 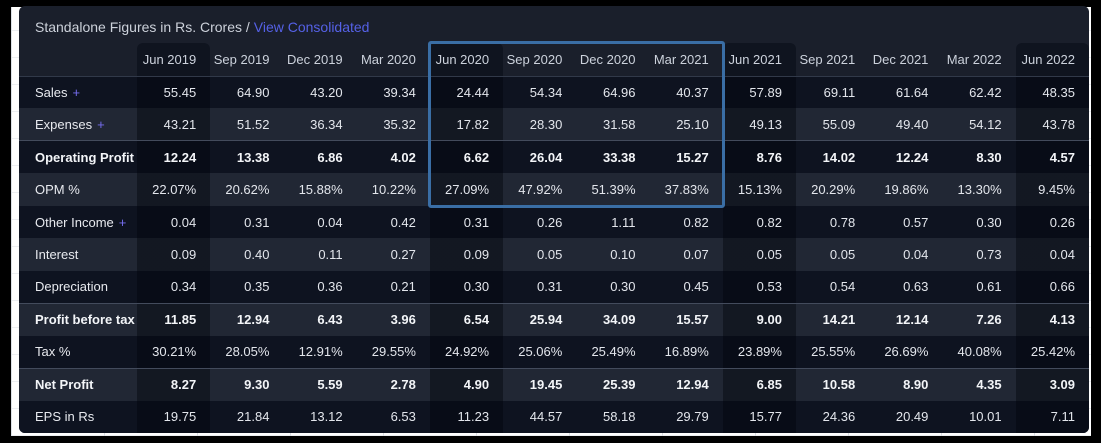 What do you see at coordinates (686, 352) in the screenshot?
I see `cell-tax-mar-2021: 16.89%` at bounding box center [686, 352].